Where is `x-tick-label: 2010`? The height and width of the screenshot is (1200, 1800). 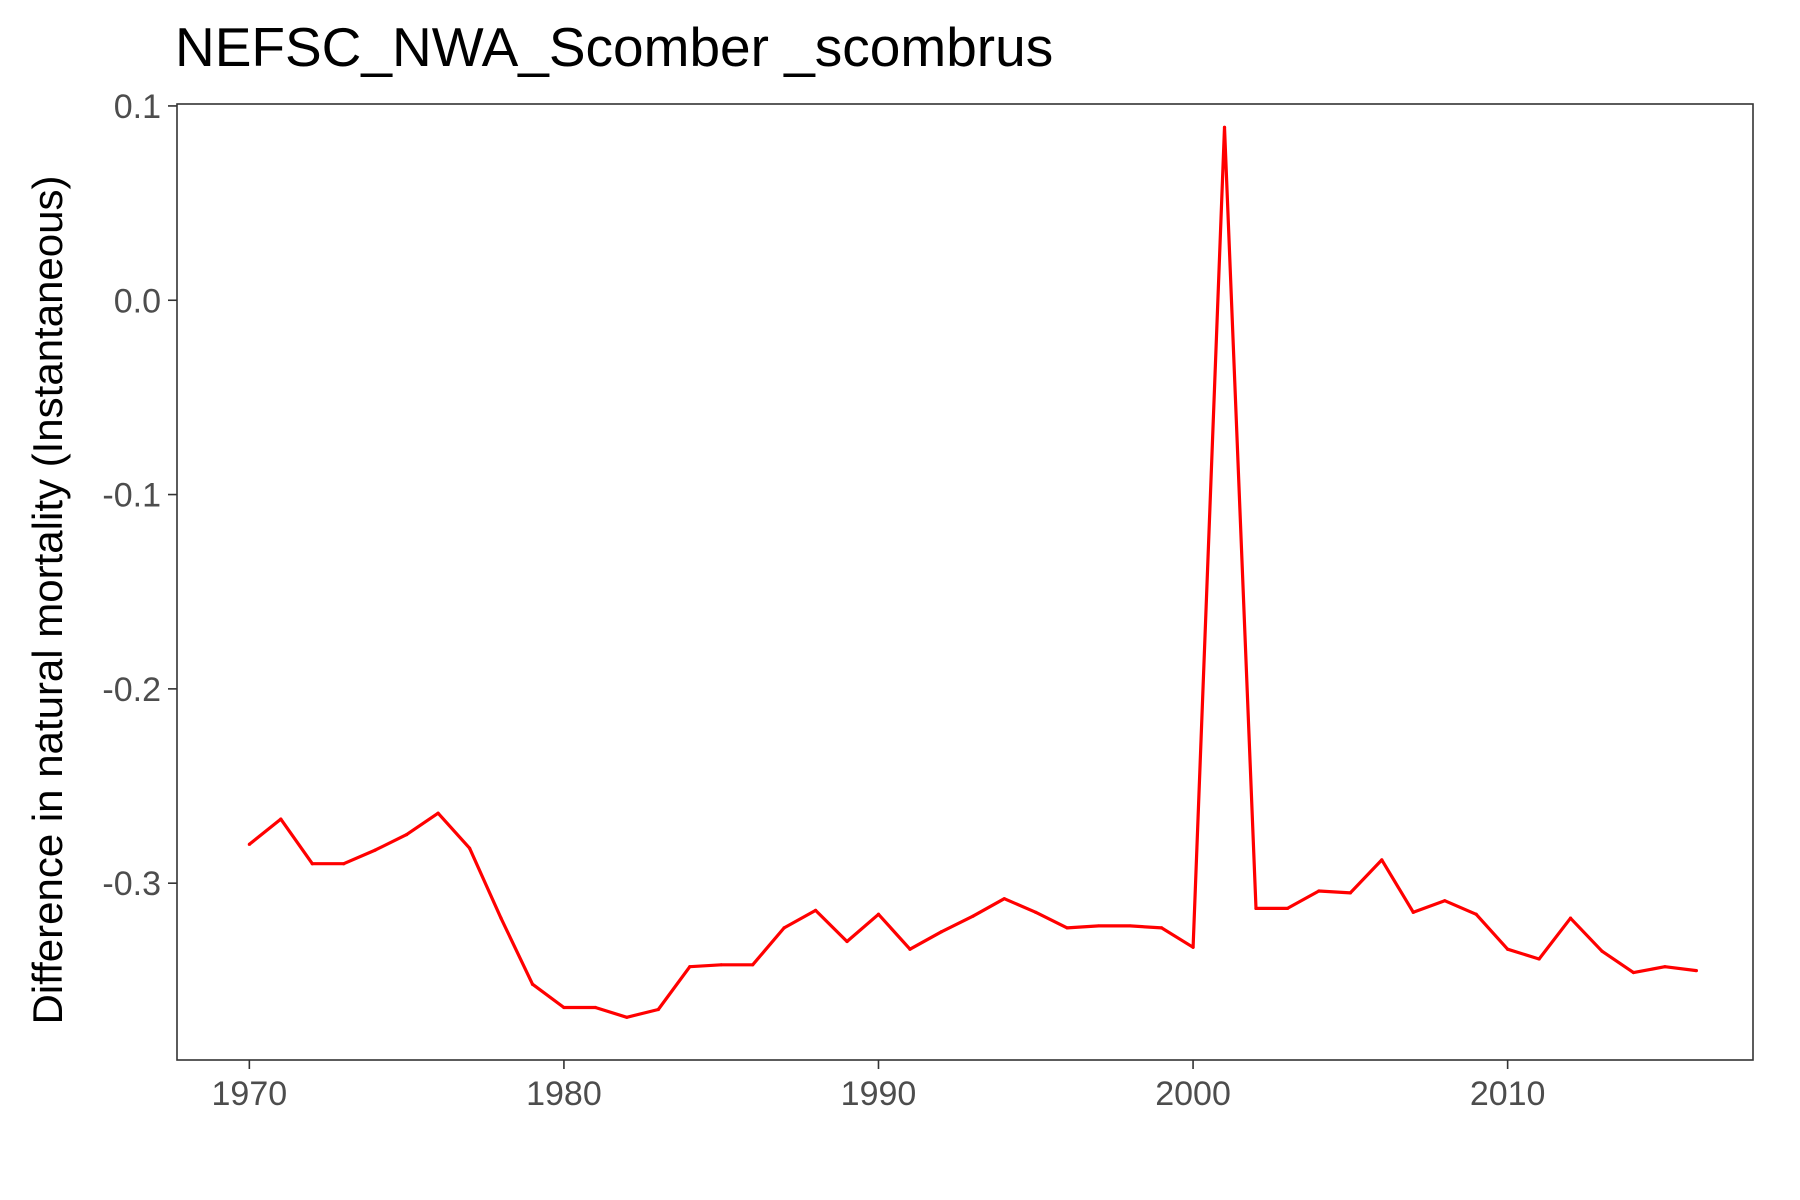 x-tick-label: 2010 is located at coordinates (1508, 1094).